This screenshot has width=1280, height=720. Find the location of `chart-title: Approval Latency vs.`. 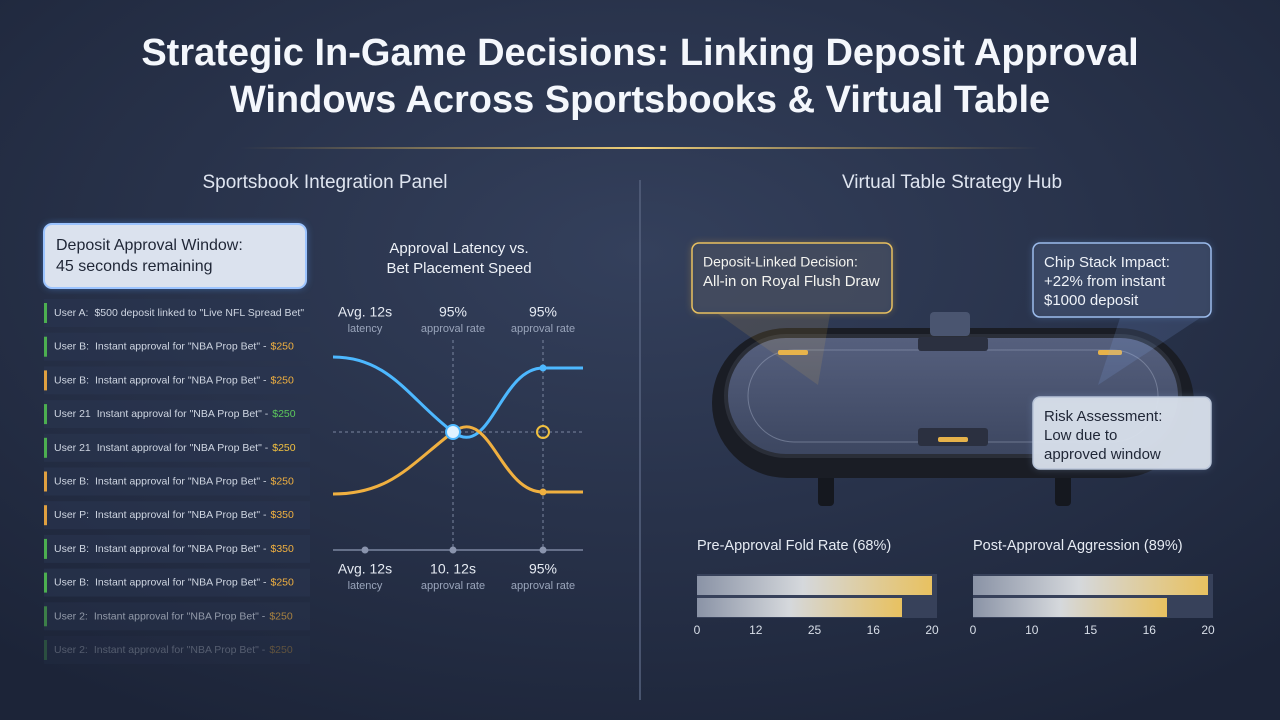

chart-title: Approval Latency vs. is located at coordinates (458, 248).